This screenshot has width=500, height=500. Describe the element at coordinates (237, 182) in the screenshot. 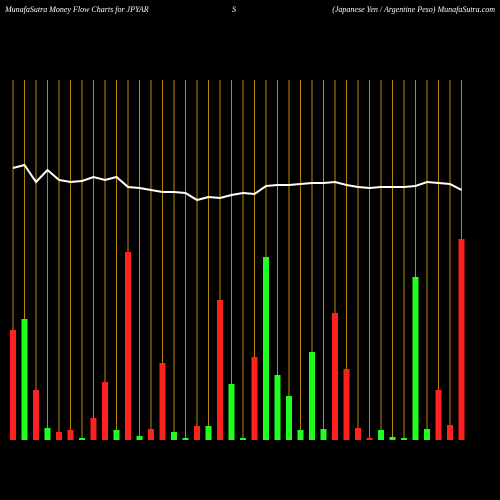

I see `line` at that location.